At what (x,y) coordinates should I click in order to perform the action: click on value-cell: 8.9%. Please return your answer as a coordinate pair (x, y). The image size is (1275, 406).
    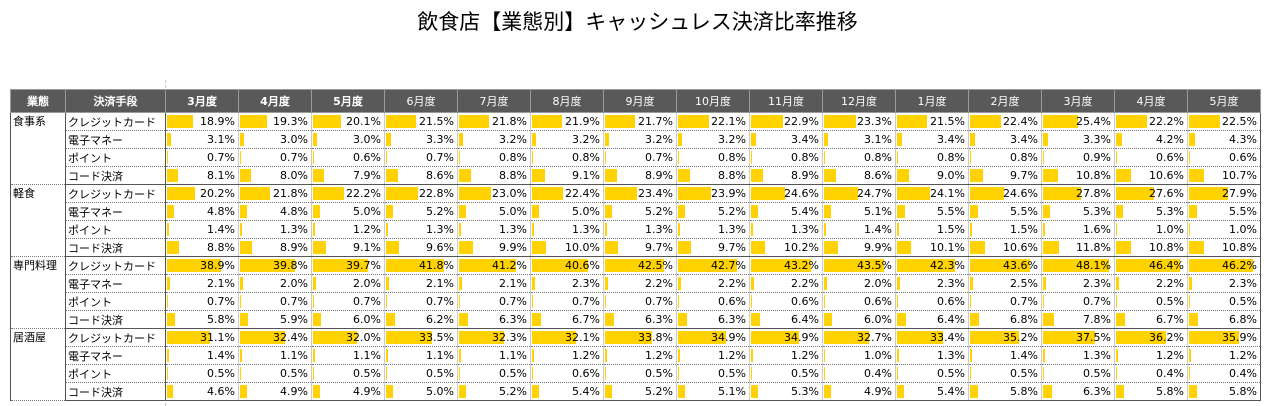
    Looking at the image, I should click on (275, 247).